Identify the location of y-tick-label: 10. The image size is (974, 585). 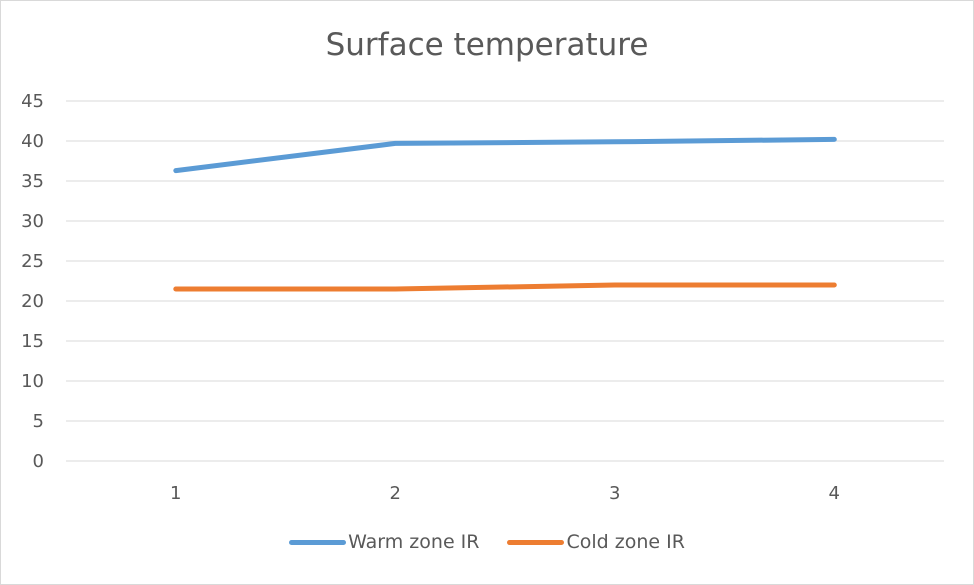
(32, 381).